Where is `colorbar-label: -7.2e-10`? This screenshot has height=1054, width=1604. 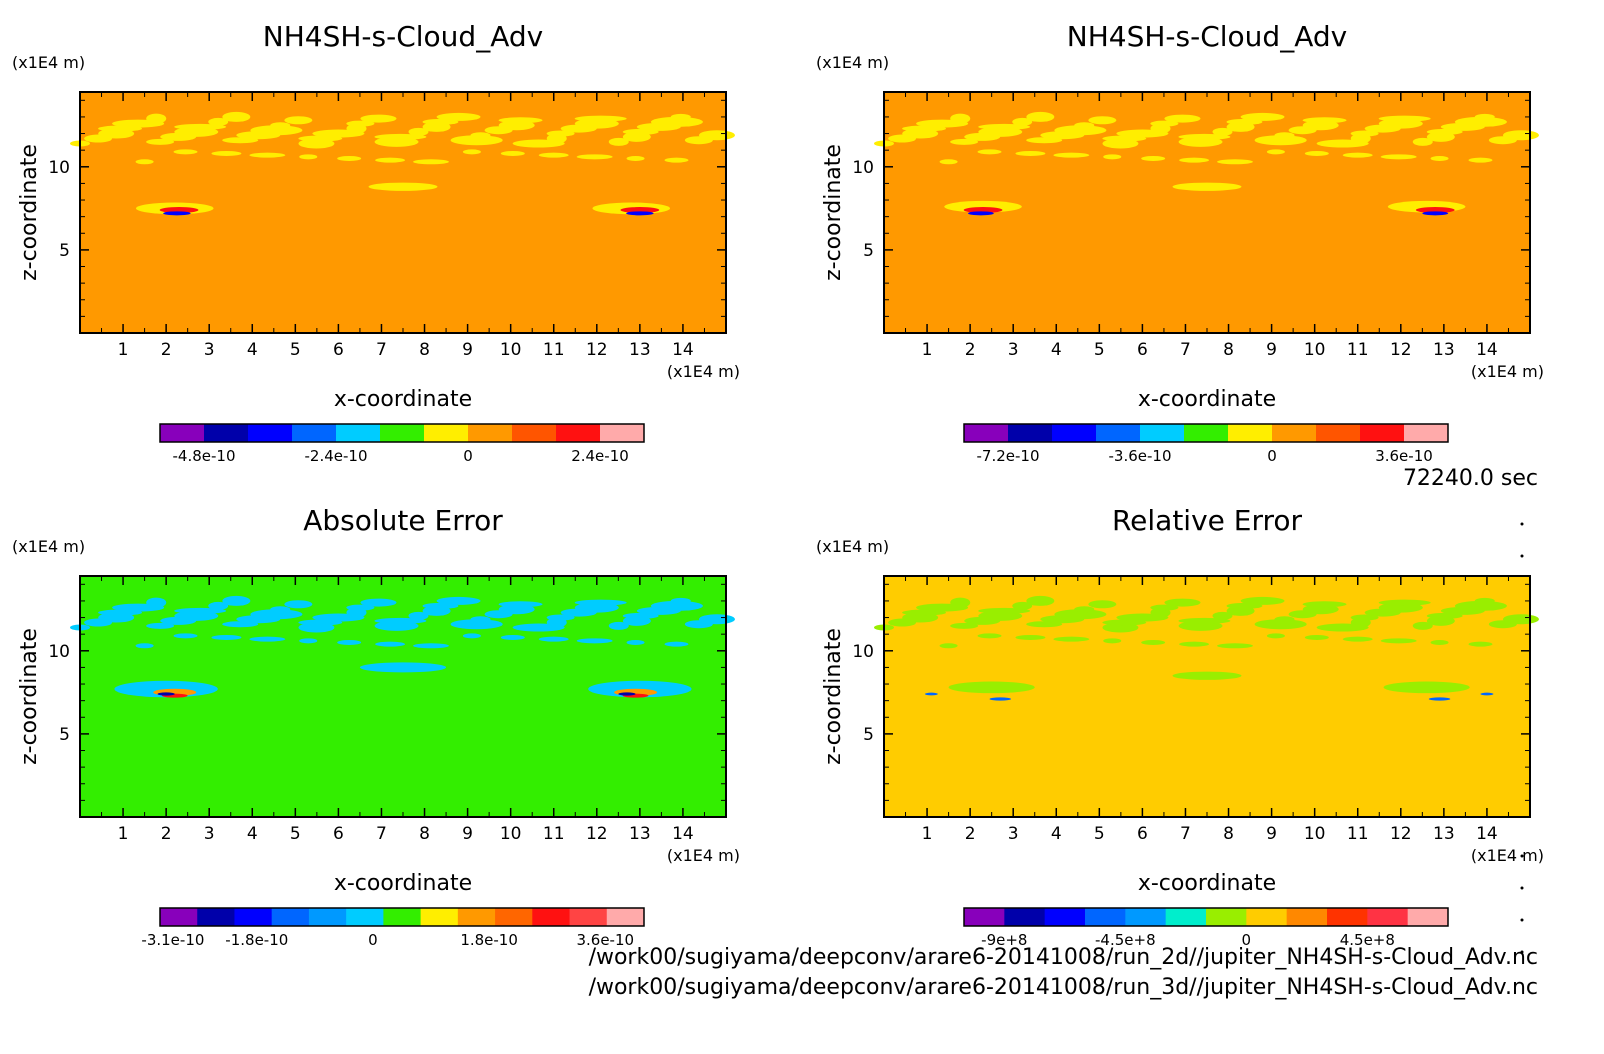 colorbar-label: -7.2e-10 is located at coordinates (1008, 456).